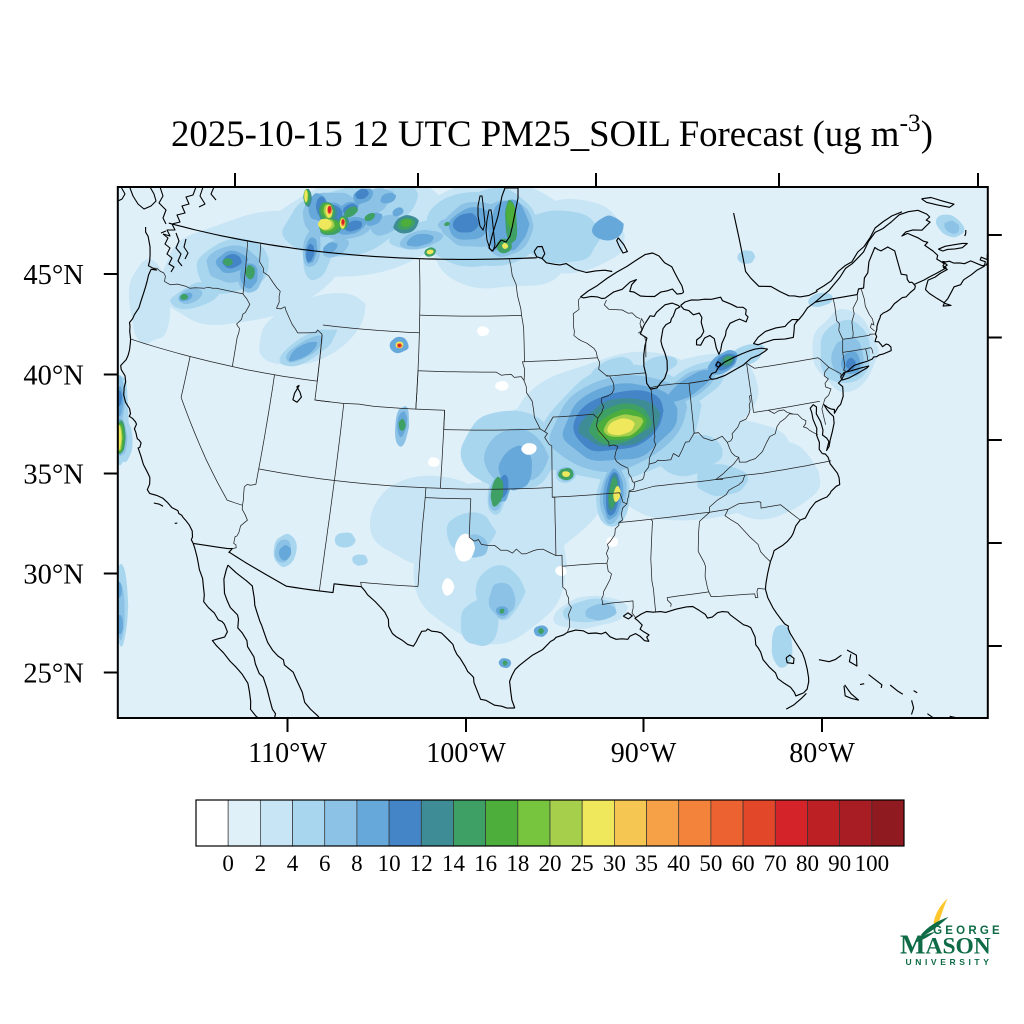 This screenshot has width=1024, height=1024. Describe the element at coordinates (454, 863) in the screenshot. I see `svg-text: 14` at that location.